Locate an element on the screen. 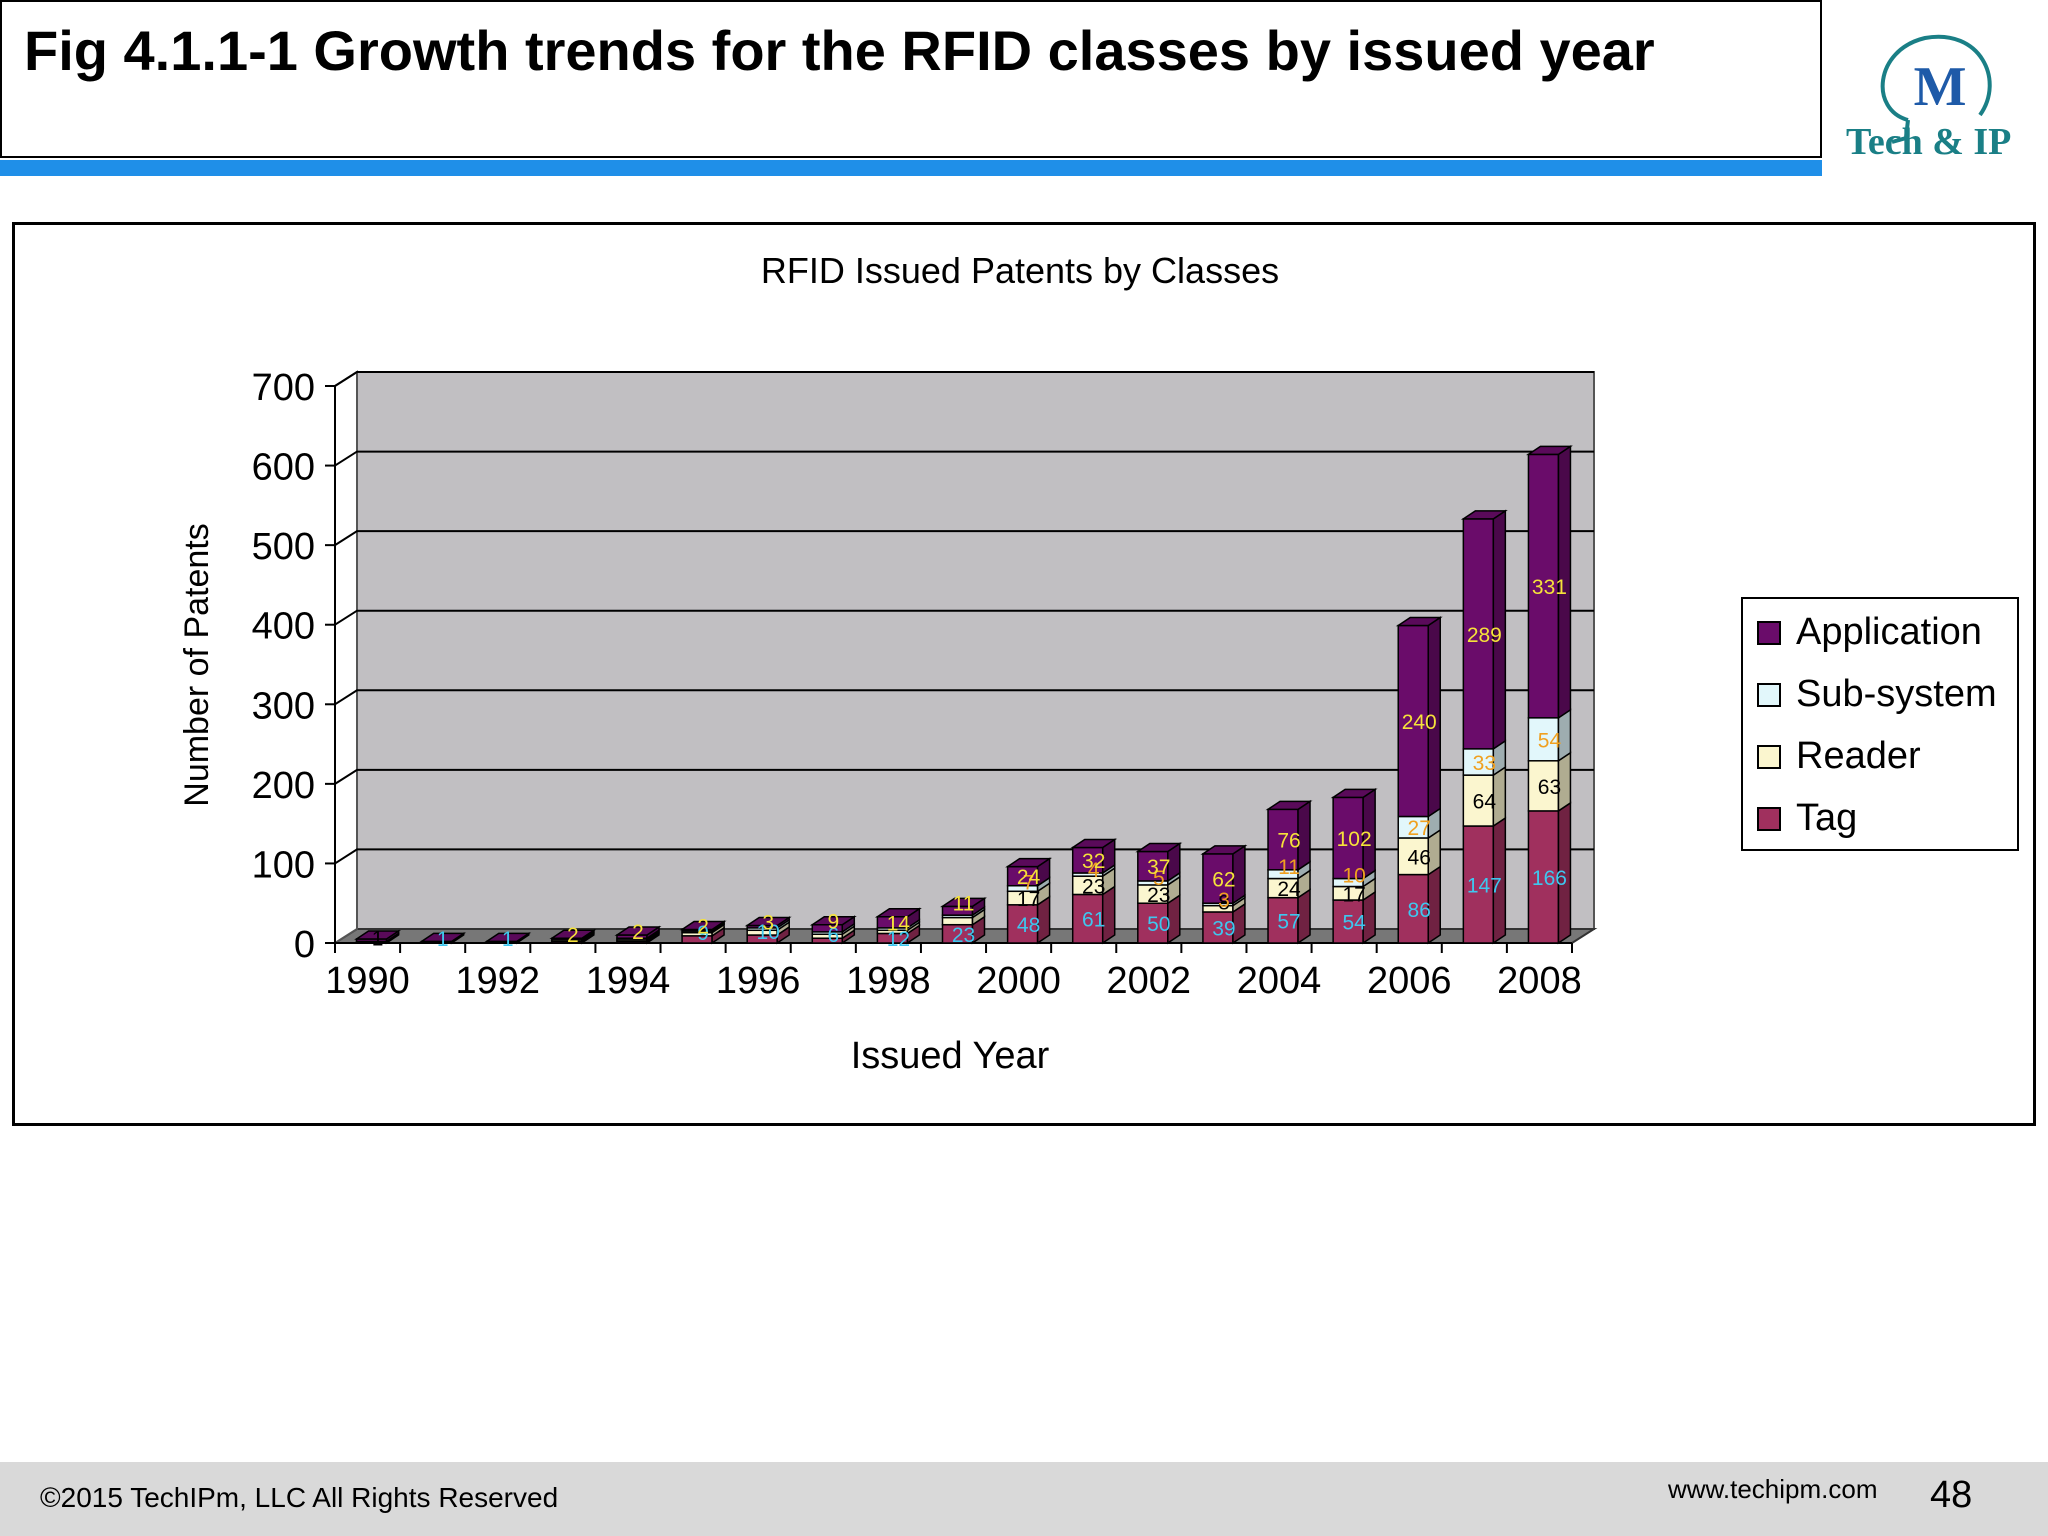 The image size is (2048, 1536). data-label-application-1998: 14 is located at coordinates (899, 923).